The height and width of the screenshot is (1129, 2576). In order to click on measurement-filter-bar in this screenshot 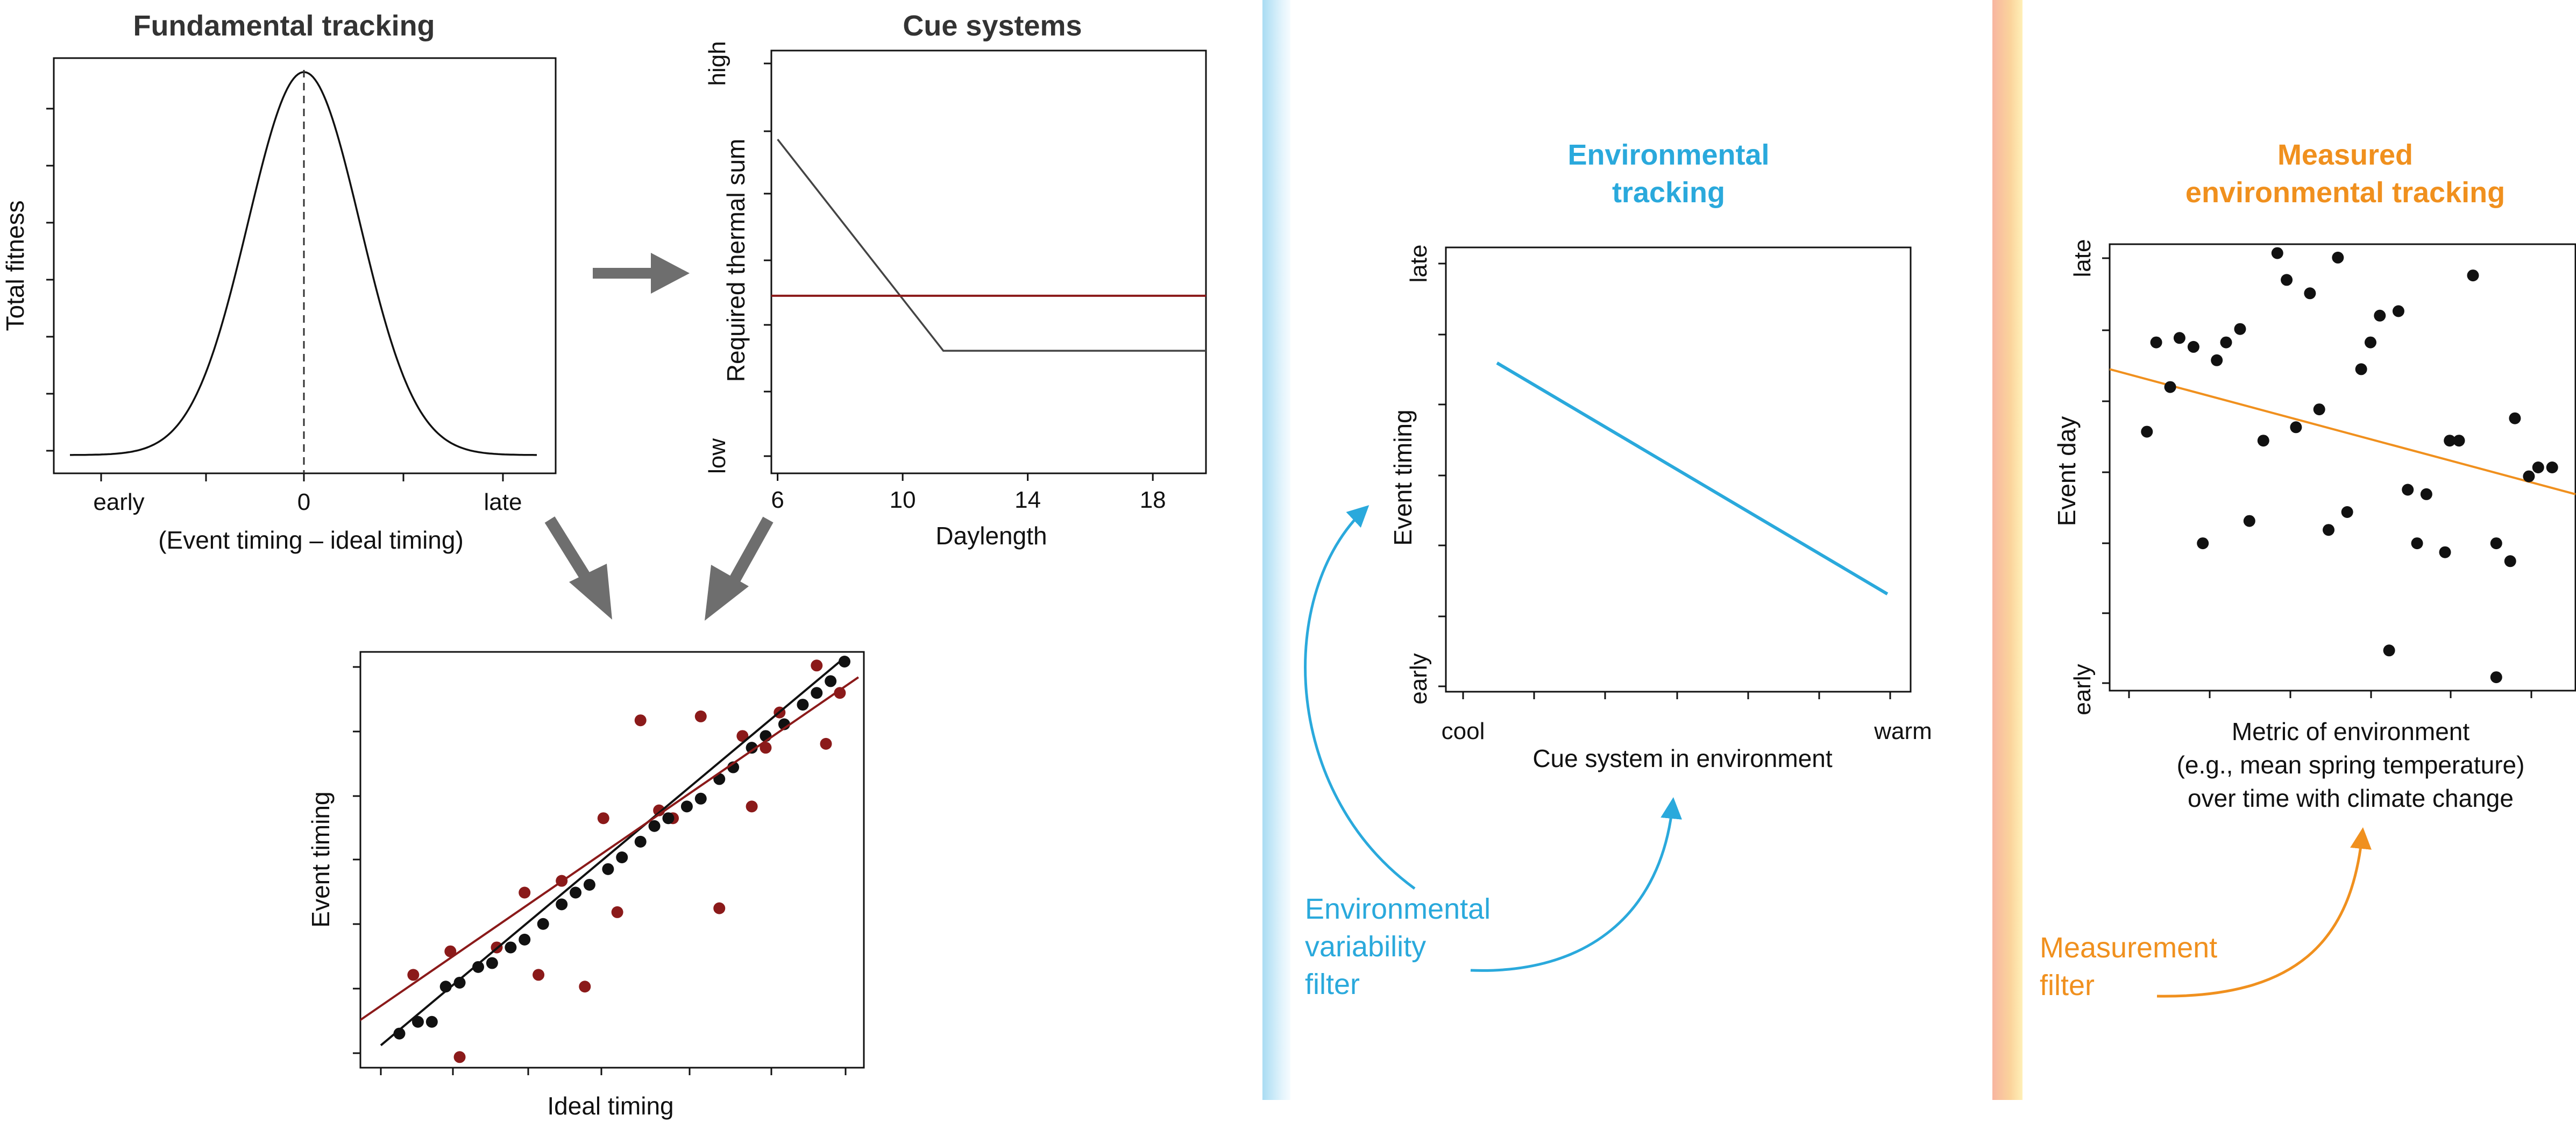, I will do `click(2007, 550)`.